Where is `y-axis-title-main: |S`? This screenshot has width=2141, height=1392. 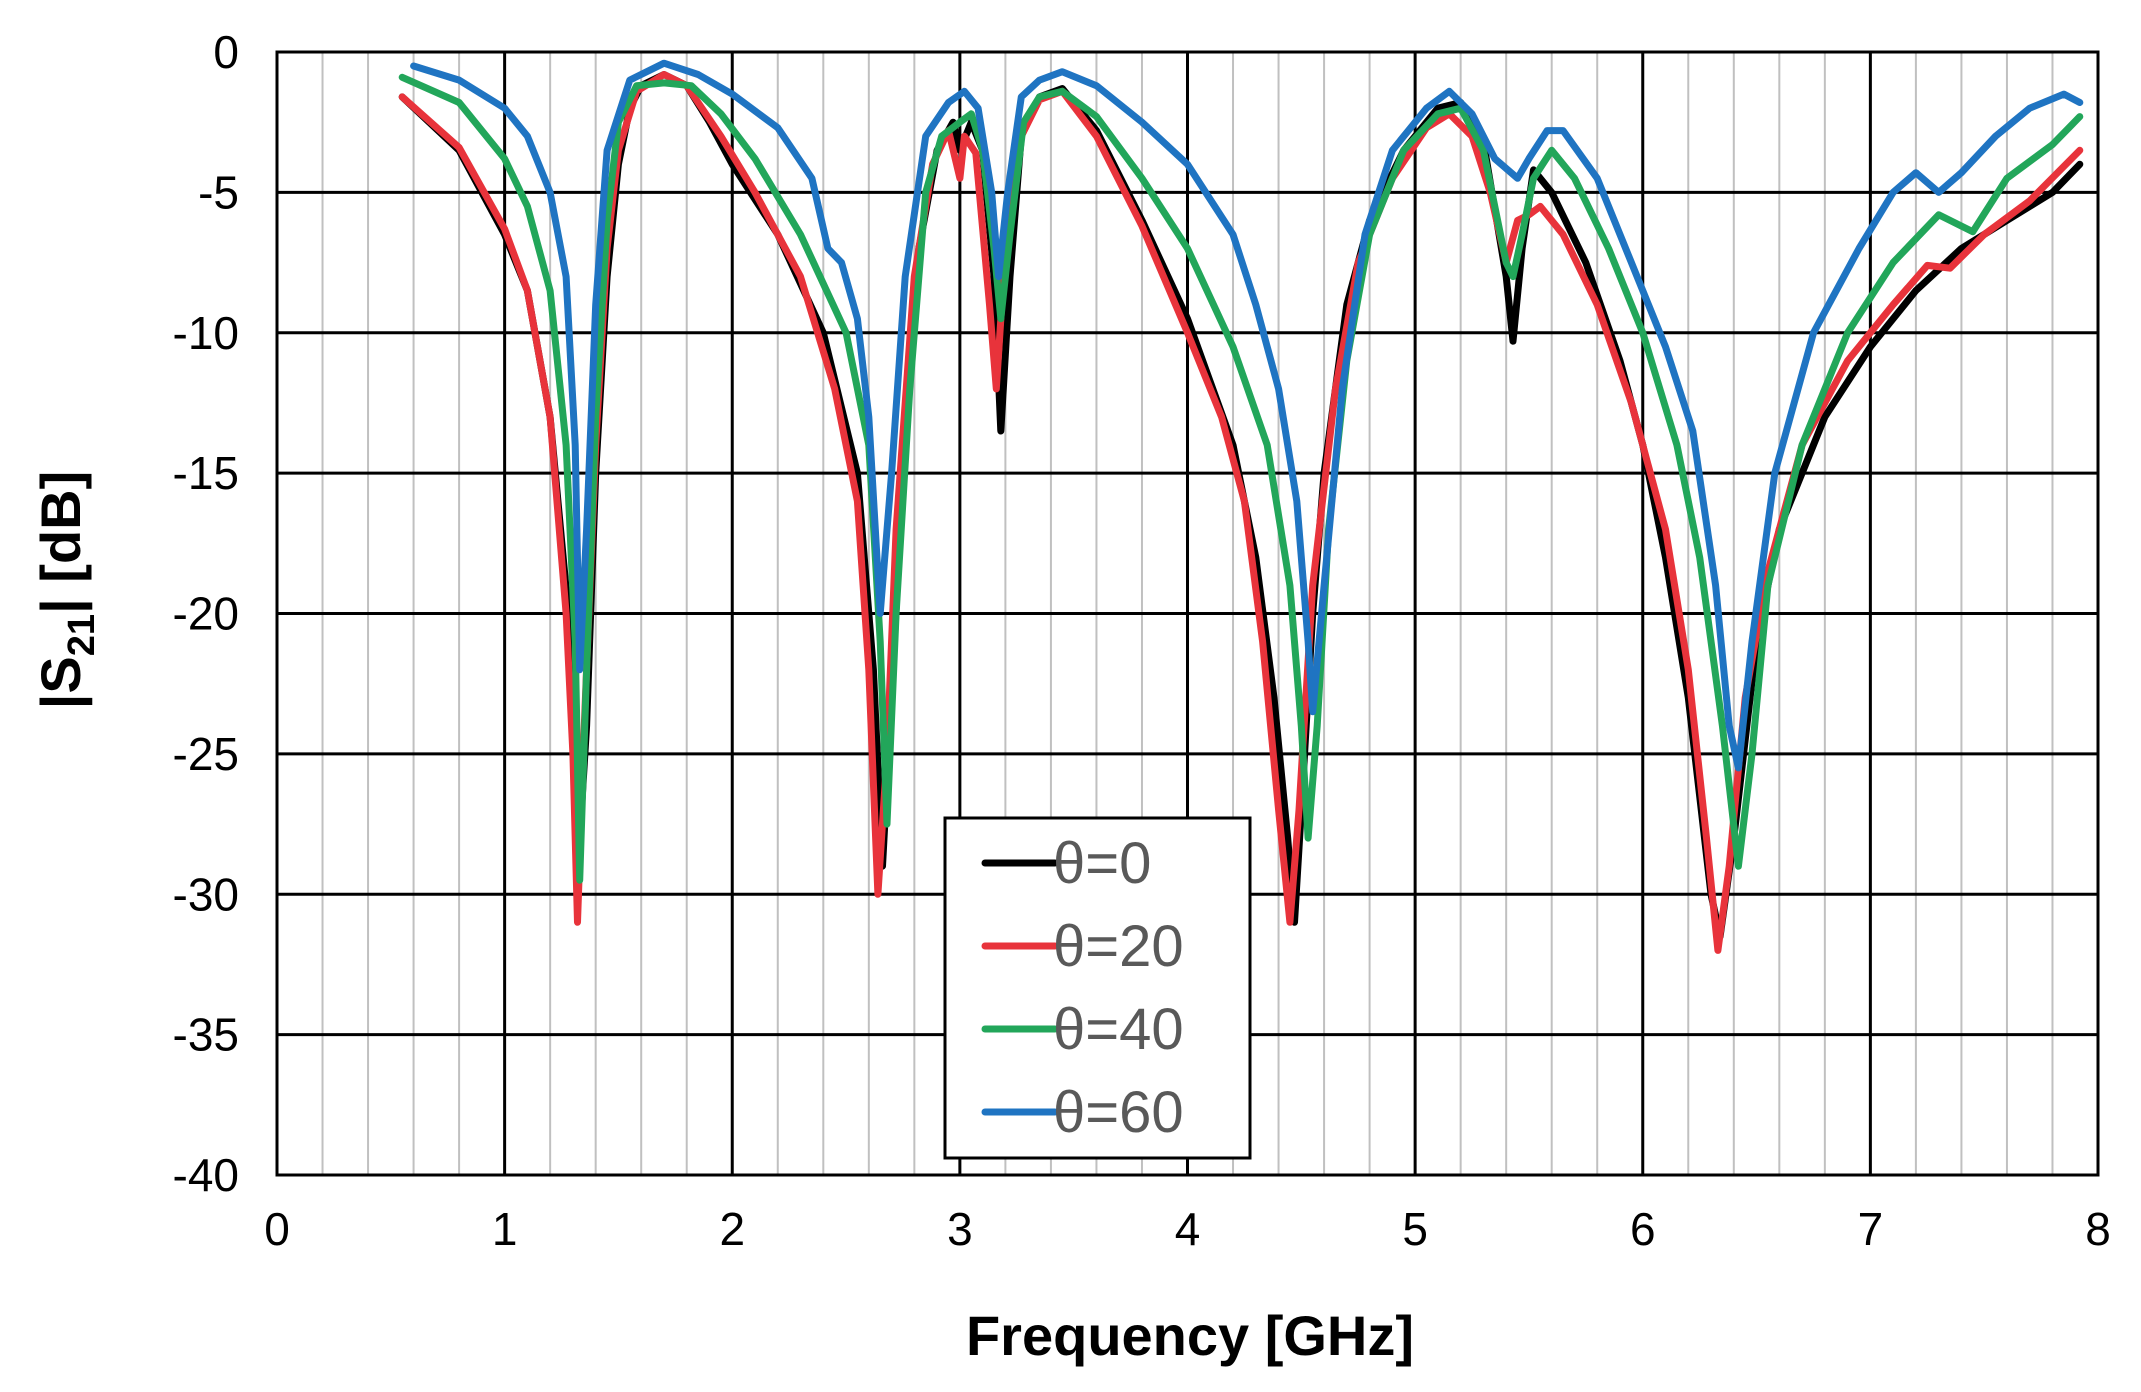 y-axis-title-main: |S is located at coordinates (61, 682).